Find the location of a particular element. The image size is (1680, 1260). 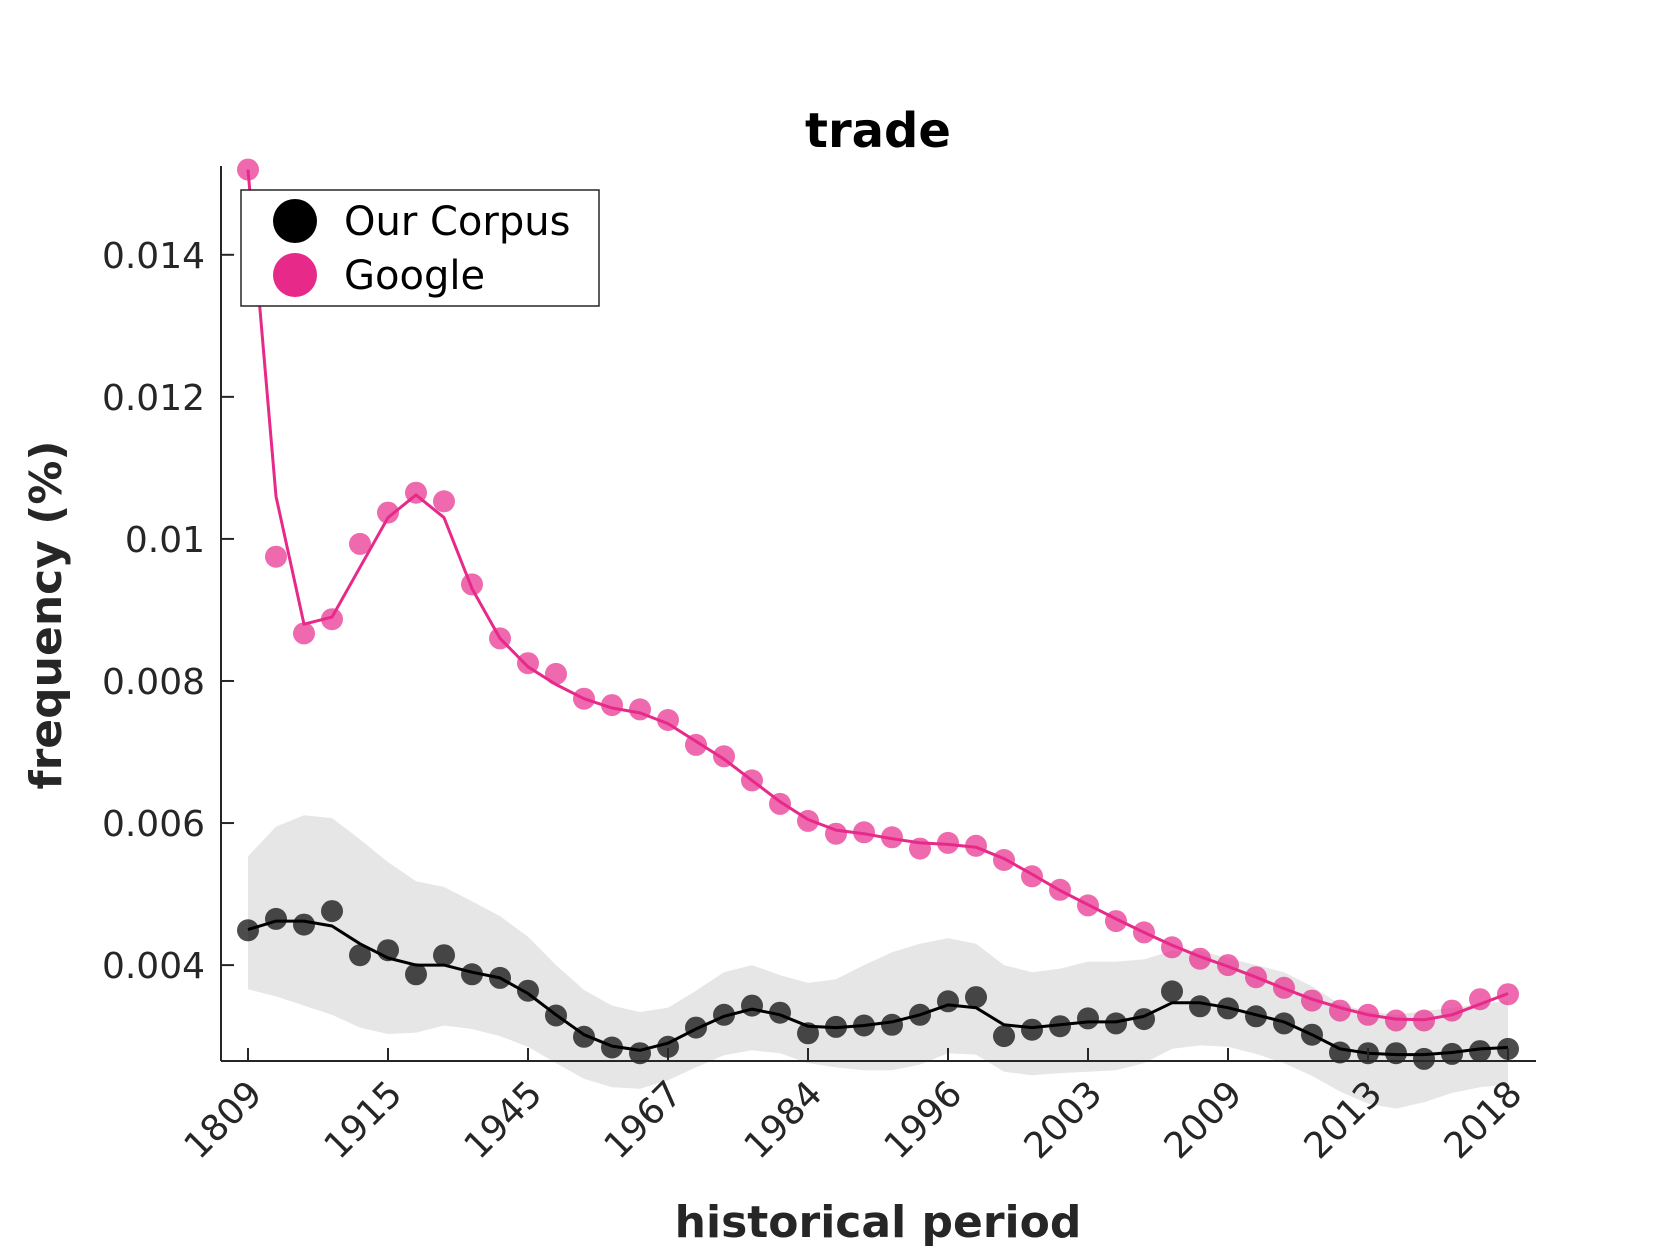

x-axis-title: historical period is located at coordinates (878, 1222).